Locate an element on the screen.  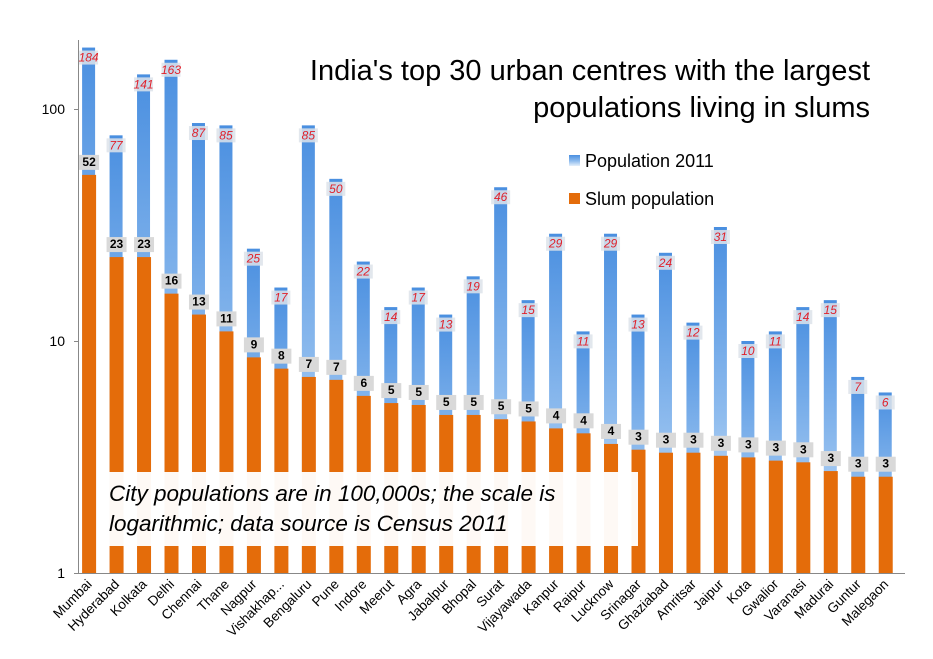
population-data-label: 24 is located at coordinates (665, 263).